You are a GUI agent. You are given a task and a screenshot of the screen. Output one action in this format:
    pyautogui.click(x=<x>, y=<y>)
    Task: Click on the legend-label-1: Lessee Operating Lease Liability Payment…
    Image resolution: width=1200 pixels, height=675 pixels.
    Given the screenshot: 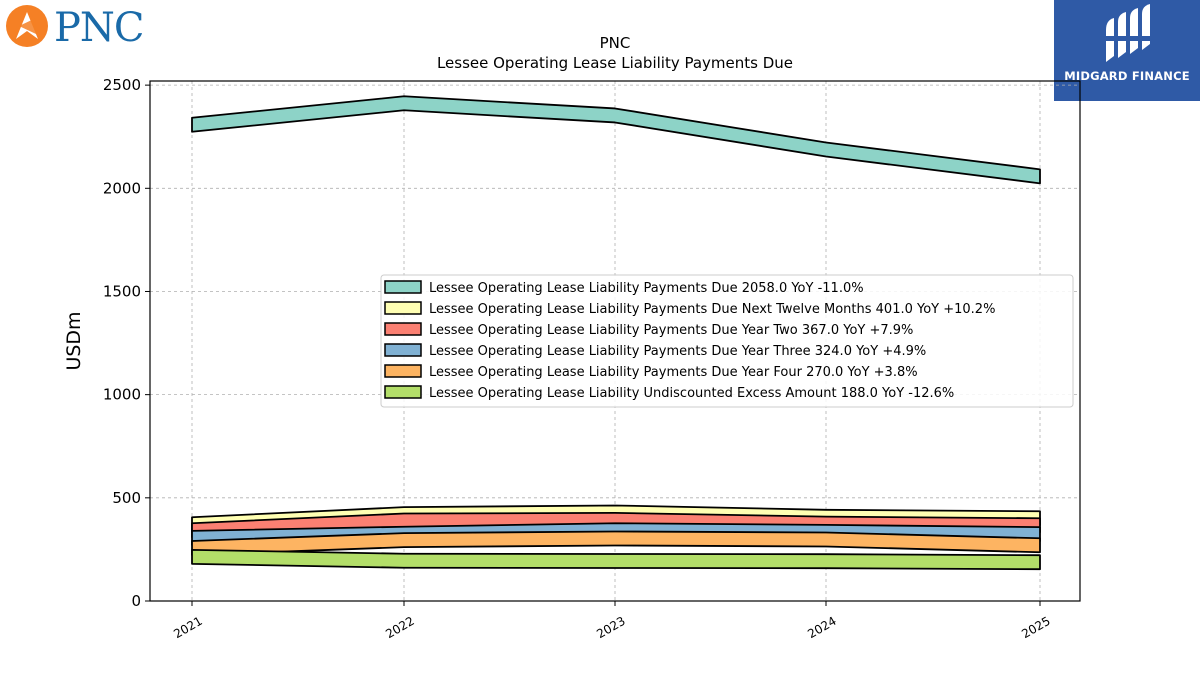 What is the action you would take?
    pyautogui.click(x=646, y=288)
    